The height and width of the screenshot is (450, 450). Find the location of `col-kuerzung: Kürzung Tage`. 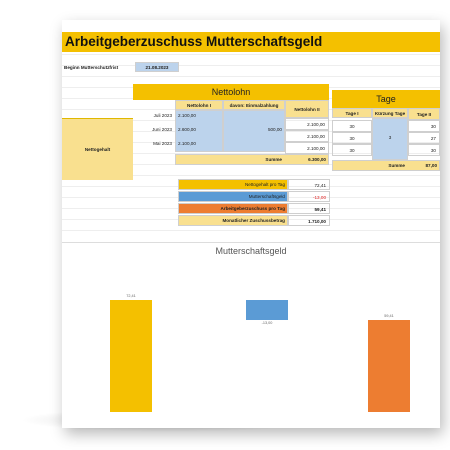

col-kuerzung: Kürzung Tage is located at coordinates (390, 113).